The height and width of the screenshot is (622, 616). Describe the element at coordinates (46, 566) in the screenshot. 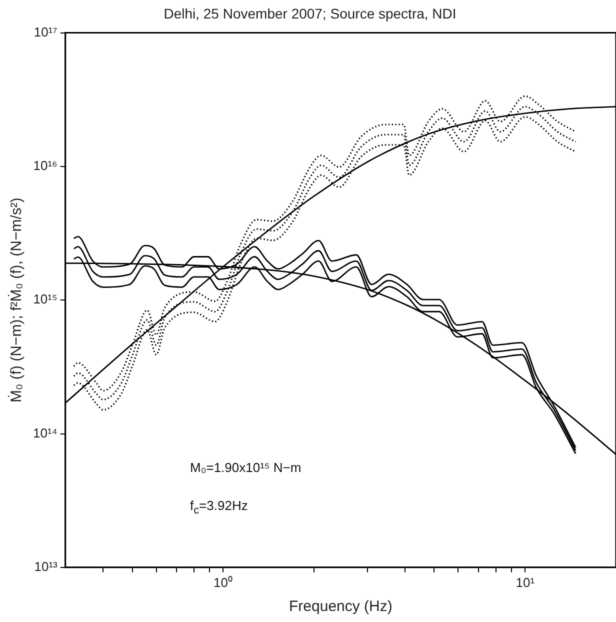

I see `y-tick-label: 10¹³` at that location.